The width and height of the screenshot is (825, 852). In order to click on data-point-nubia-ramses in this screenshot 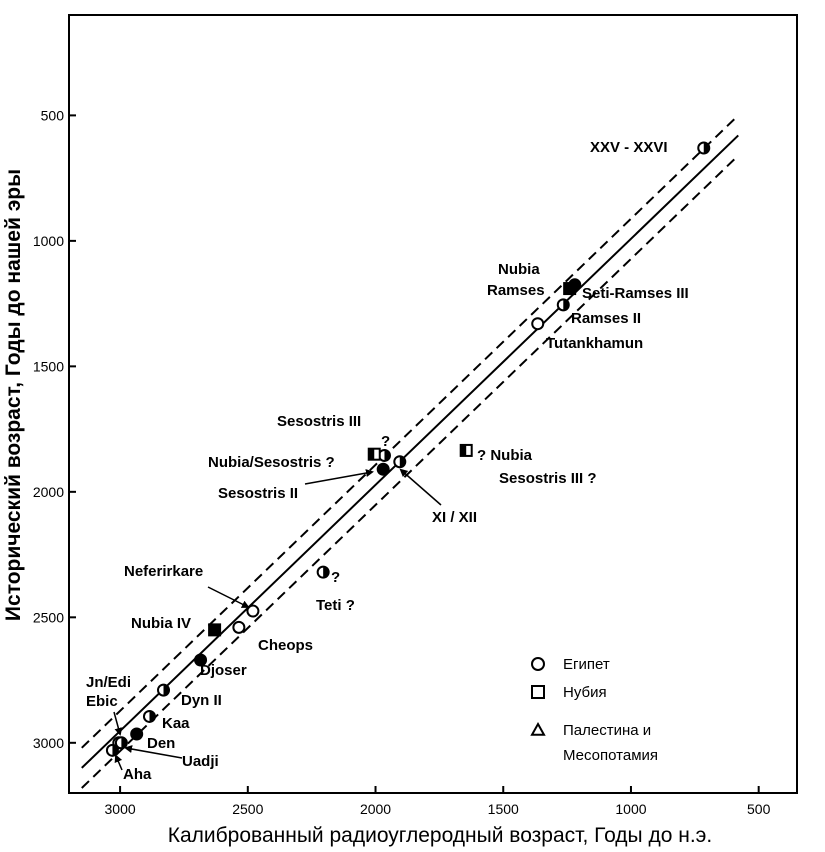, I will do `click(570, 289)`.